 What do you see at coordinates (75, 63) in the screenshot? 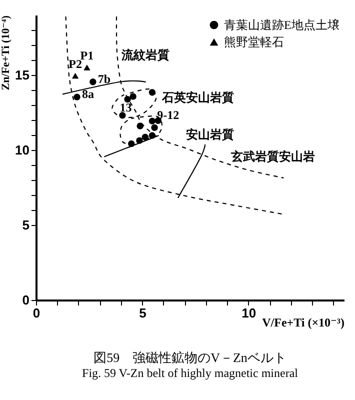
I see `annotation: P2` at bounding box center [75, 63].